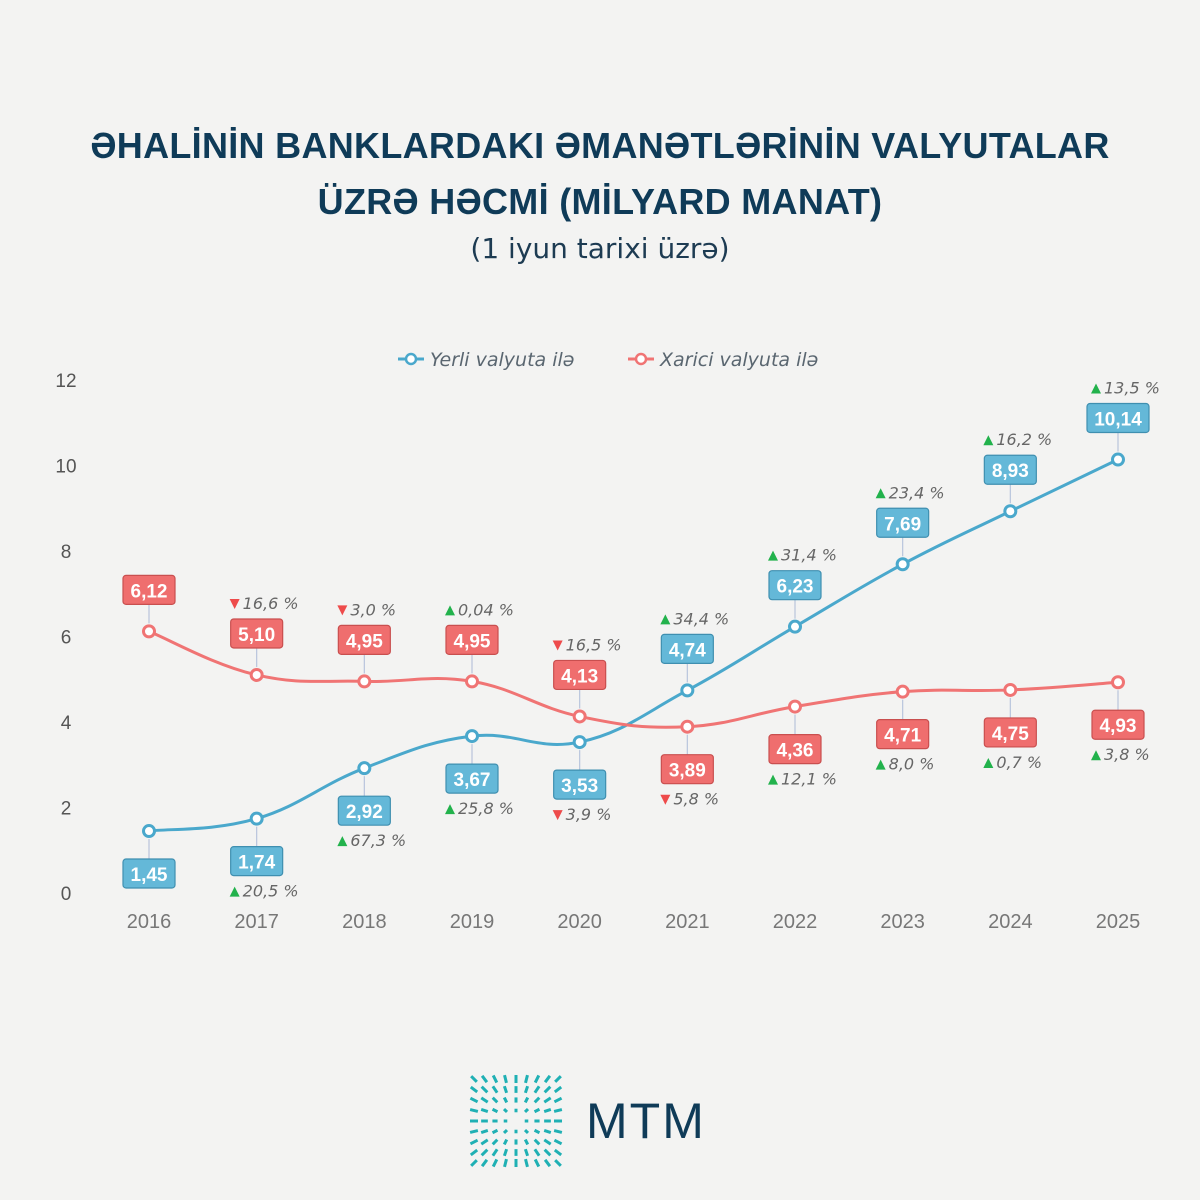 The height and width of the screenshot is (1200, 1200). What do you see at coordinates (1118, 420) in the screenshot?
I see `data-label: 10,14` at bounding box center [1118, 420].